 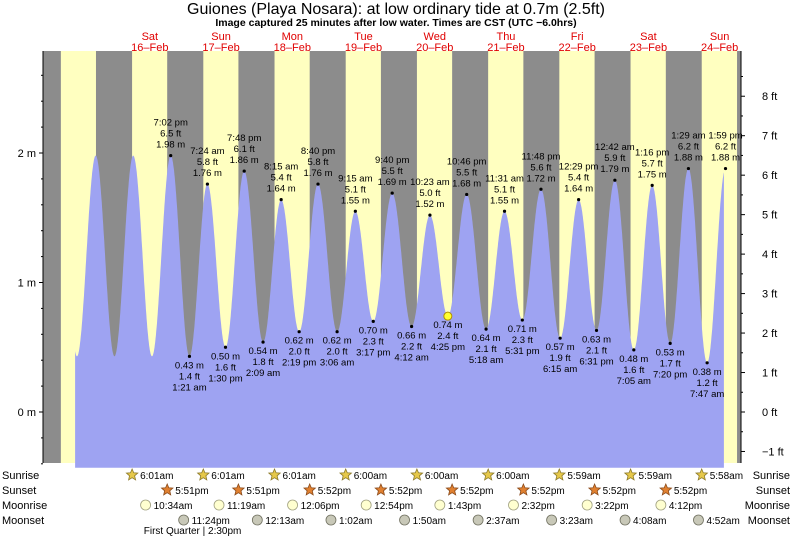 I want to click on sunset-time: 5:51pm, so click(x=262, y=491).